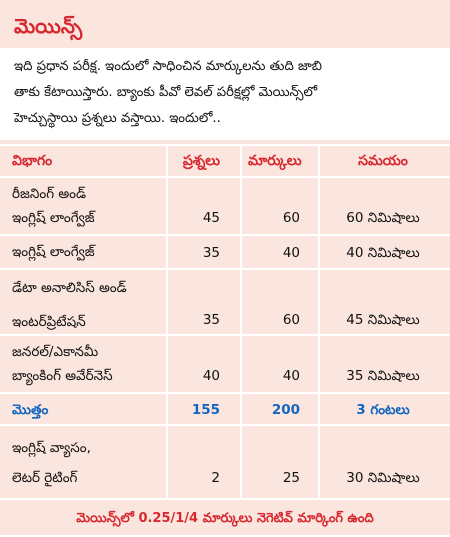 The image size is (450, 537). What do you see at coordinates (211, 376) in the screenshot?
I see `row-questions: 40` at bounding box center [211, 376].